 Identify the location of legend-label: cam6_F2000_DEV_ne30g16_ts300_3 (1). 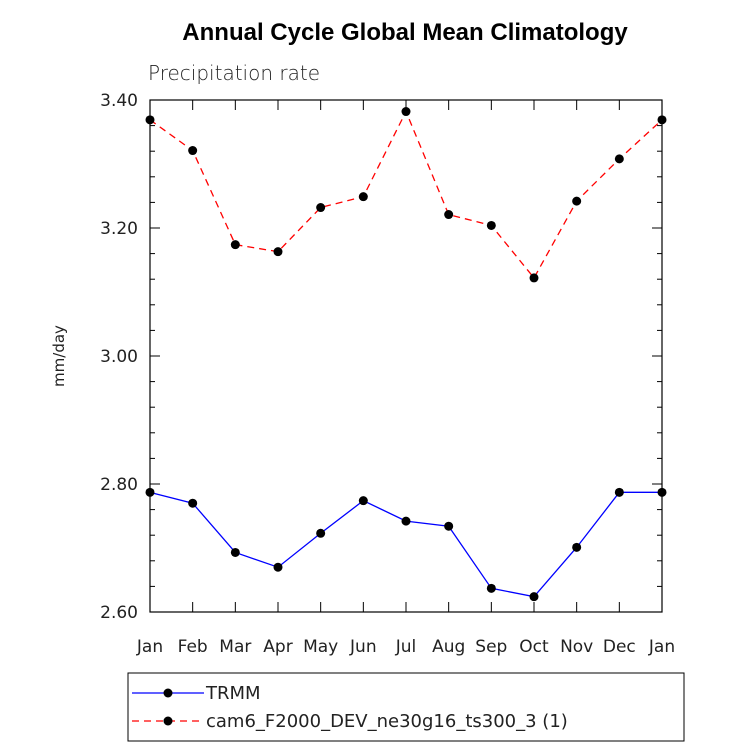
(387, 721).